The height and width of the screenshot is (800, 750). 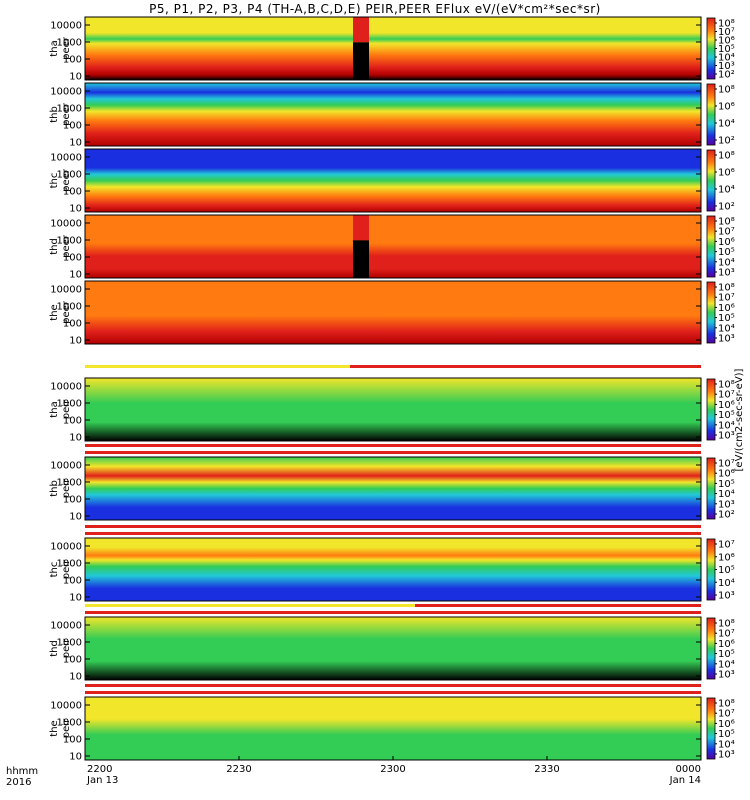 What do you see at coordinates (54, 570) in the screenshot?
I see `panel-probe-label: thc` at bounding box center [54, 570].